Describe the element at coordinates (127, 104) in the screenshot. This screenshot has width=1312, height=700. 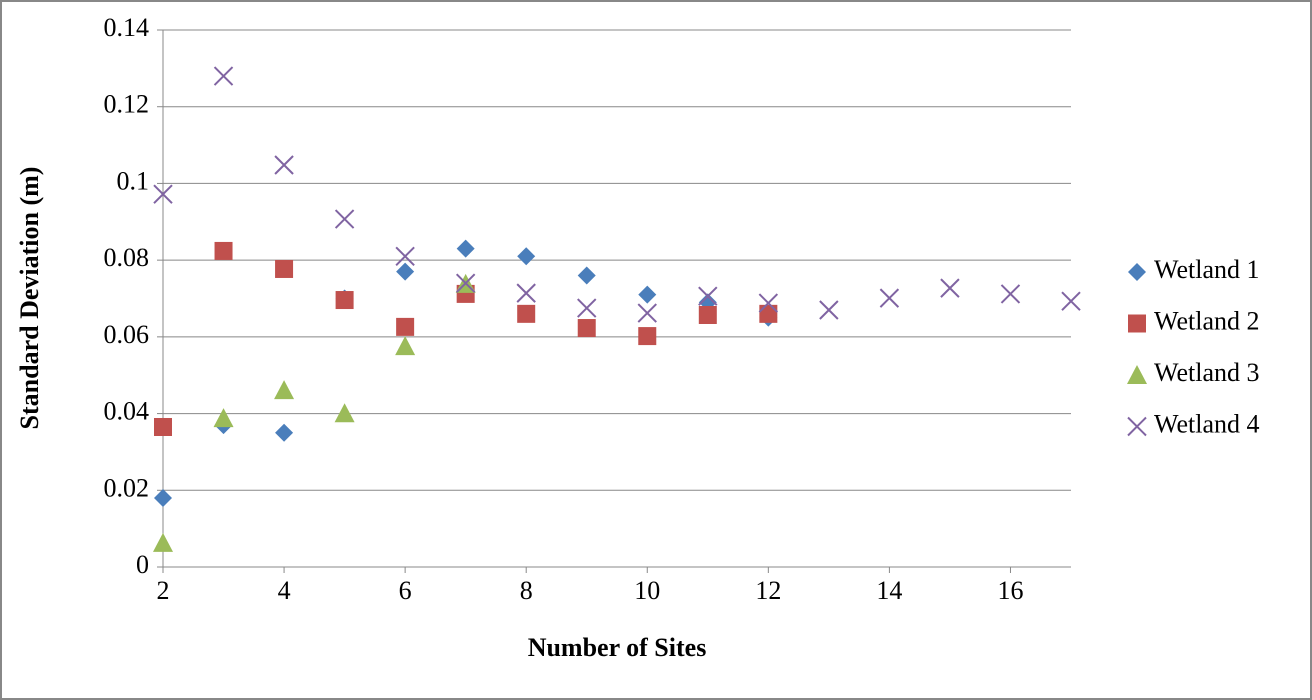
I see `y-tick-label: 0.12` at that location.